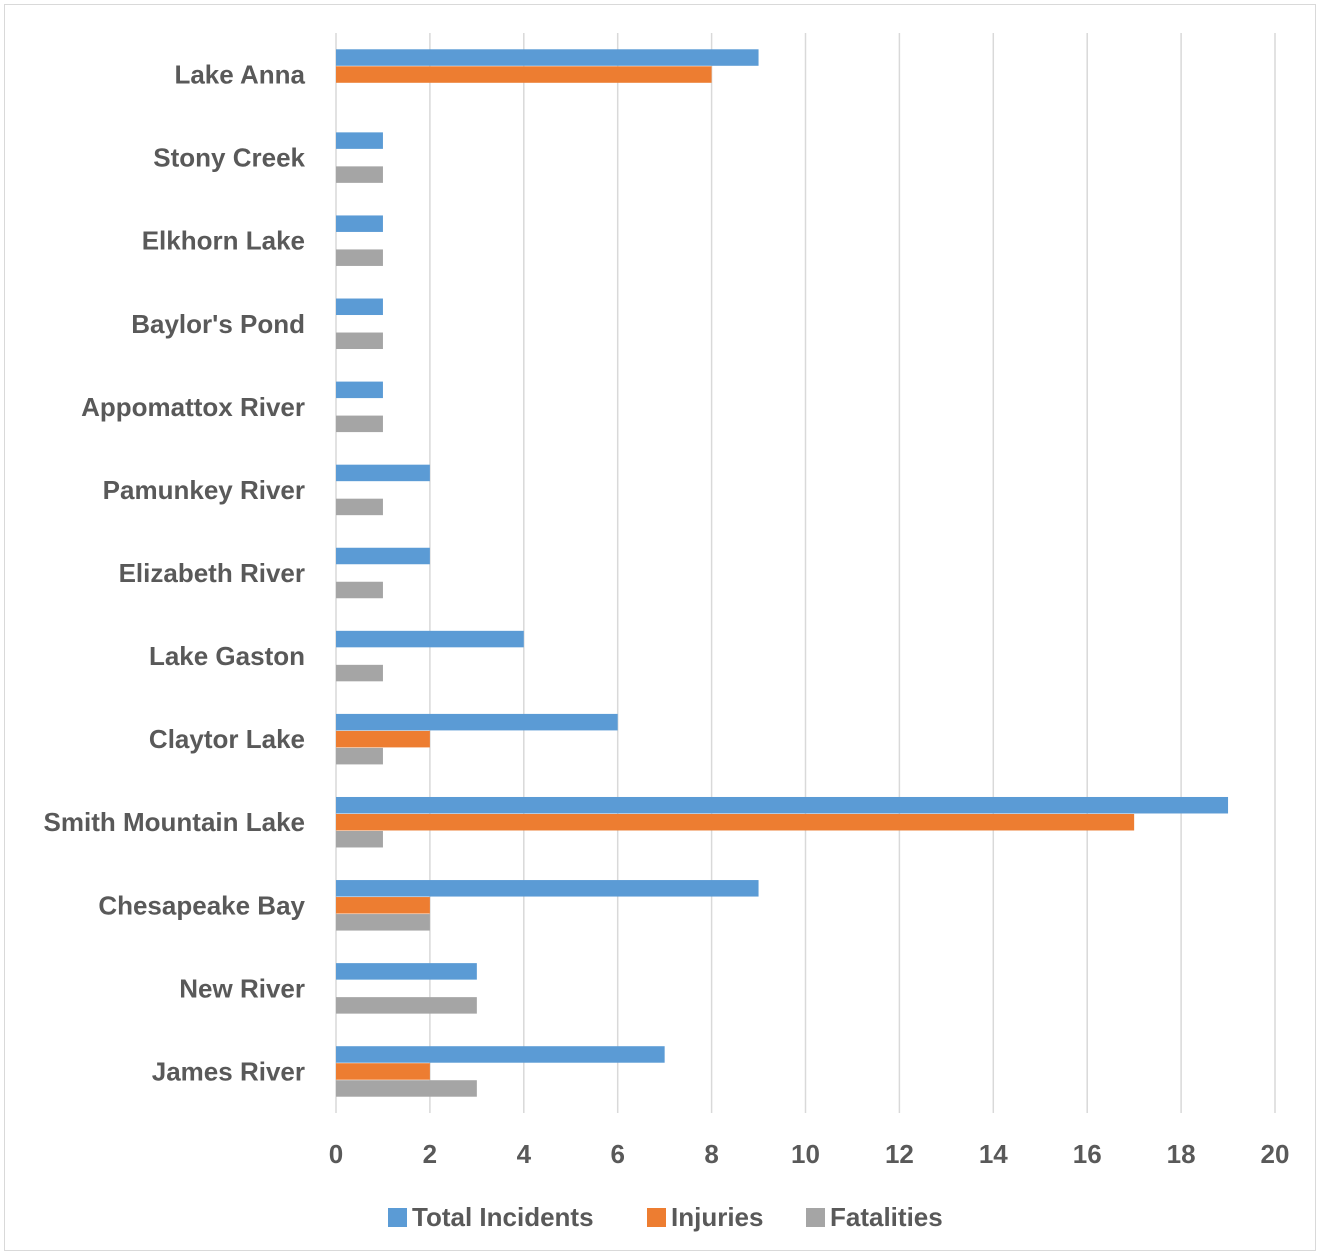 The image size is (1322, 1257). I want to click on bar-total-incidents-smith-mountain-lake, so click(782, 805).